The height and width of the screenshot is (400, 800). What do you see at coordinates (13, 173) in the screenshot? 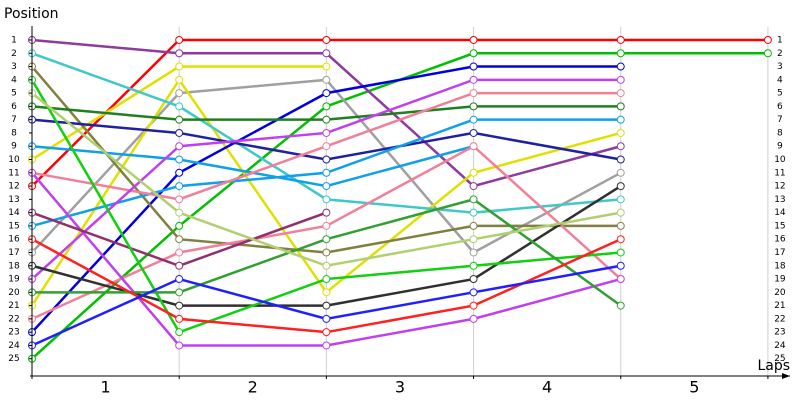
I see `y-tick-label: 11` at bounding box center [13, 173].